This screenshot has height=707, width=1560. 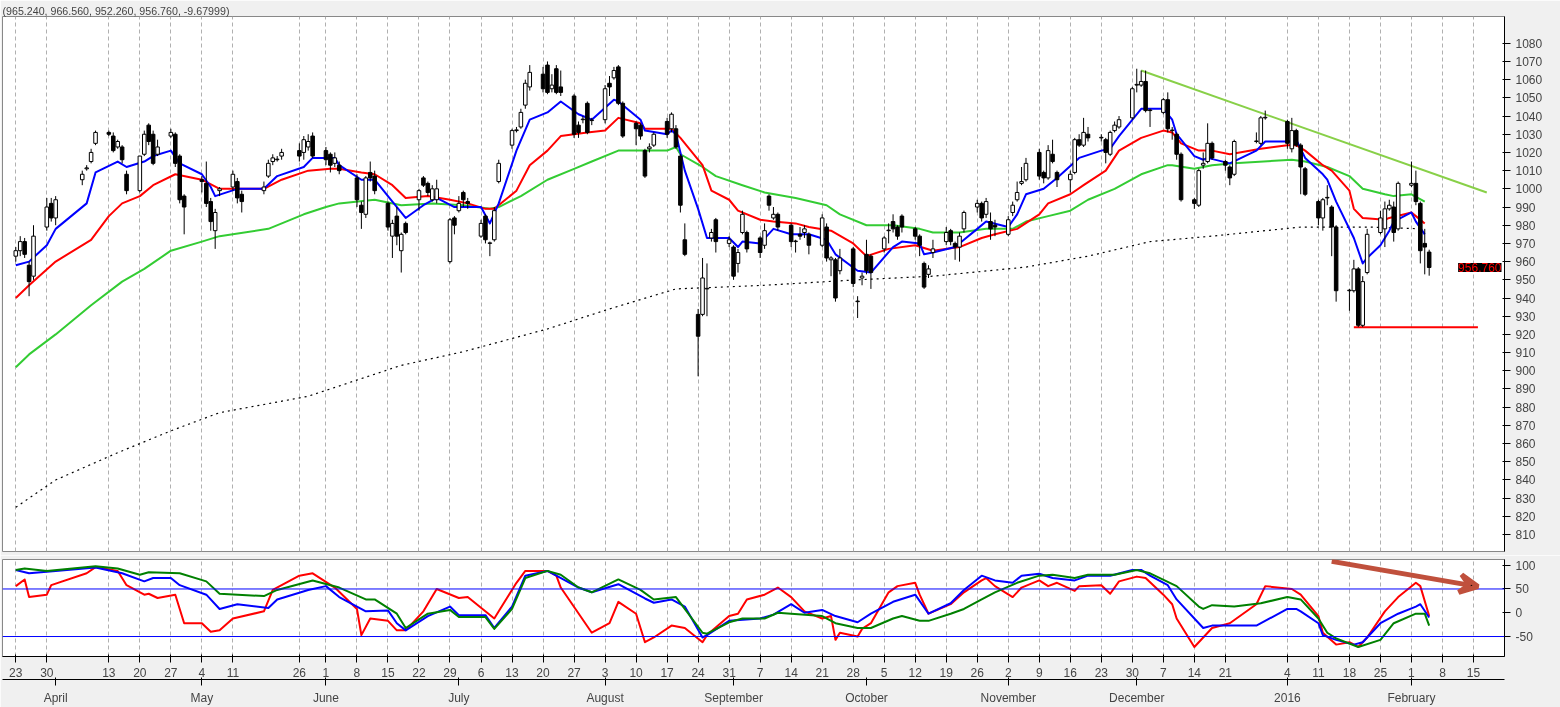 I want to click on y-tick-label: 920, so click(x=1525, y=334).